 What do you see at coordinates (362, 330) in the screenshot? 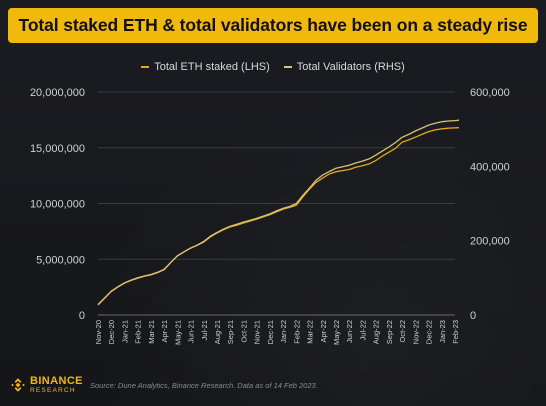
I see `x-tick-label: Jul-22` at bounding box center [362, 330].